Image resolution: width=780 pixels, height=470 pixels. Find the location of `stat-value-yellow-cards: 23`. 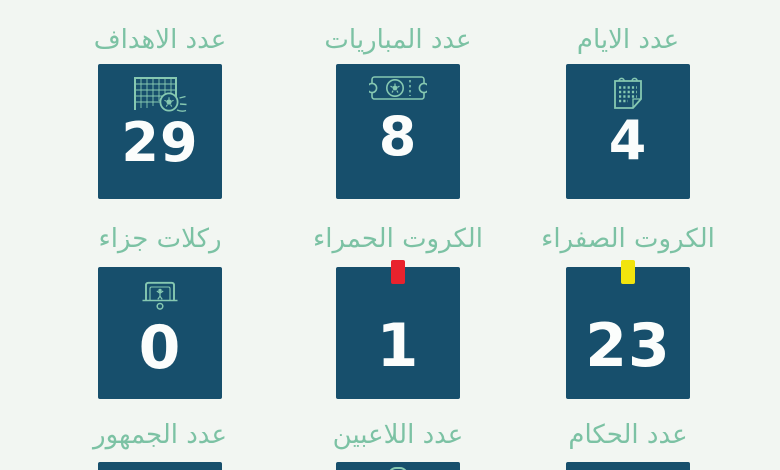

stat-value-yellow-cards: 23 is located at coordinates (628, 346).